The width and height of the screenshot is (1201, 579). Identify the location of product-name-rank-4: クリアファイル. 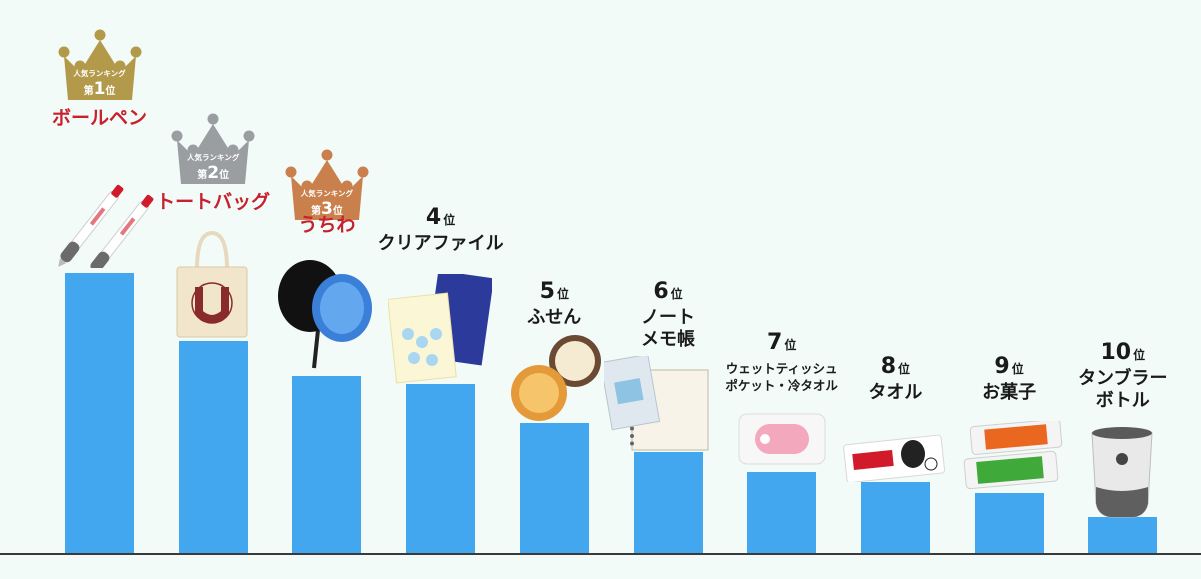
(441, 244).